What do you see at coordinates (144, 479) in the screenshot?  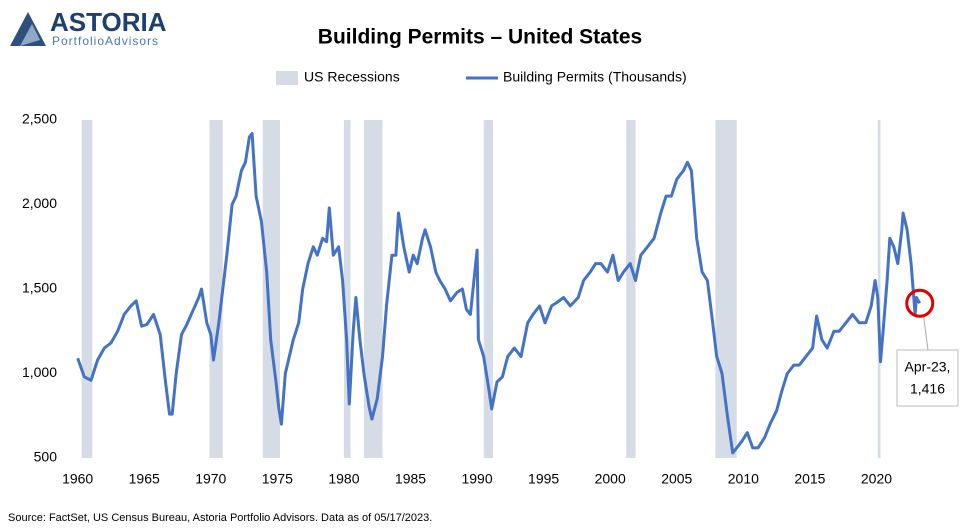 I see `x-tick-label: 1965` at bounding box center [144, 479].